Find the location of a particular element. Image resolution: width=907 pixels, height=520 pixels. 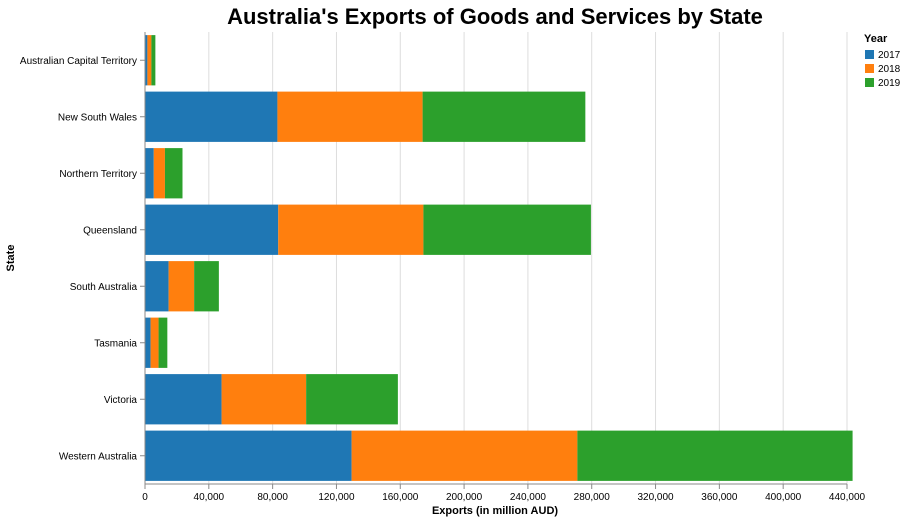

legend-title: Year is located at coordinates (876, 39).